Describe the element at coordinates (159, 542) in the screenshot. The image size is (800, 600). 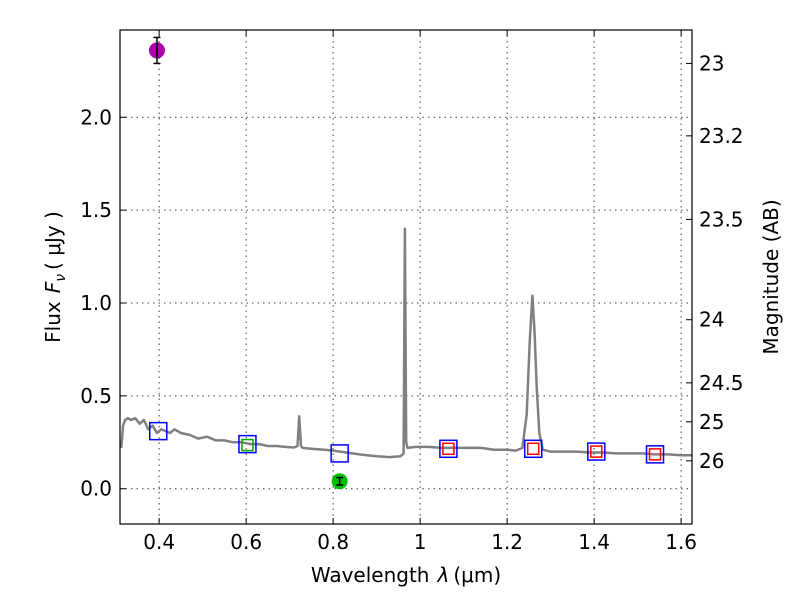
I see `x-tick-label: 0.4` at that location.